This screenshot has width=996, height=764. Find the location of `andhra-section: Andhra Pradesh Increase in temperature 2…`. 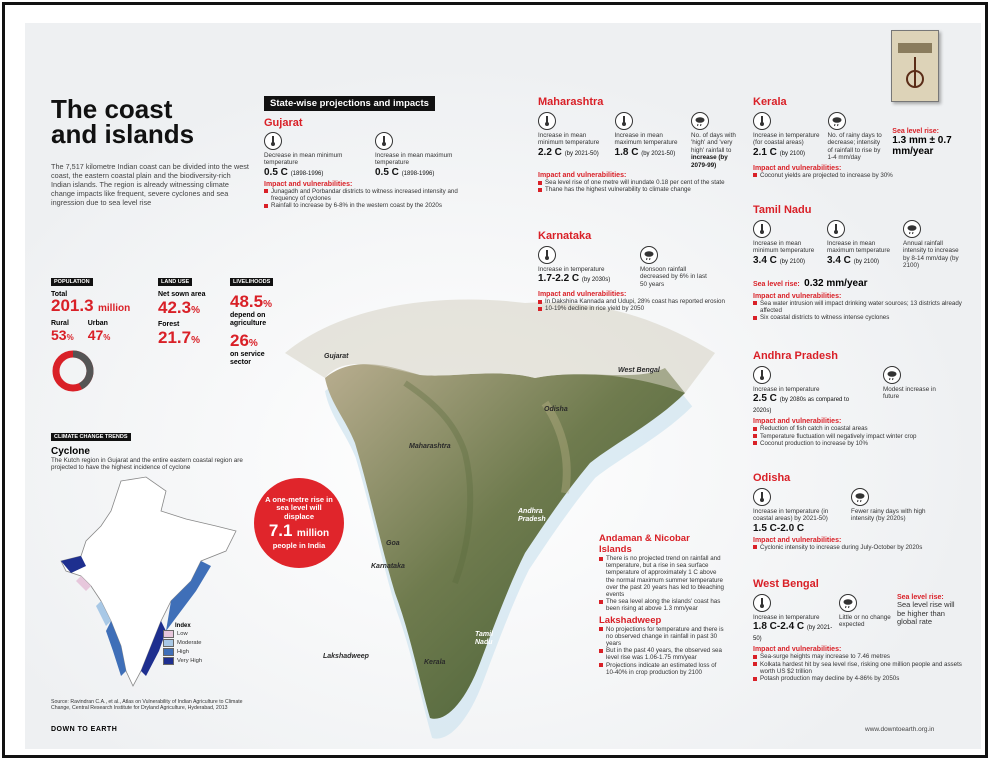

andhra-section: Andhra Pradesh Increase in temperature 2… is located at coordinates (853, 398).